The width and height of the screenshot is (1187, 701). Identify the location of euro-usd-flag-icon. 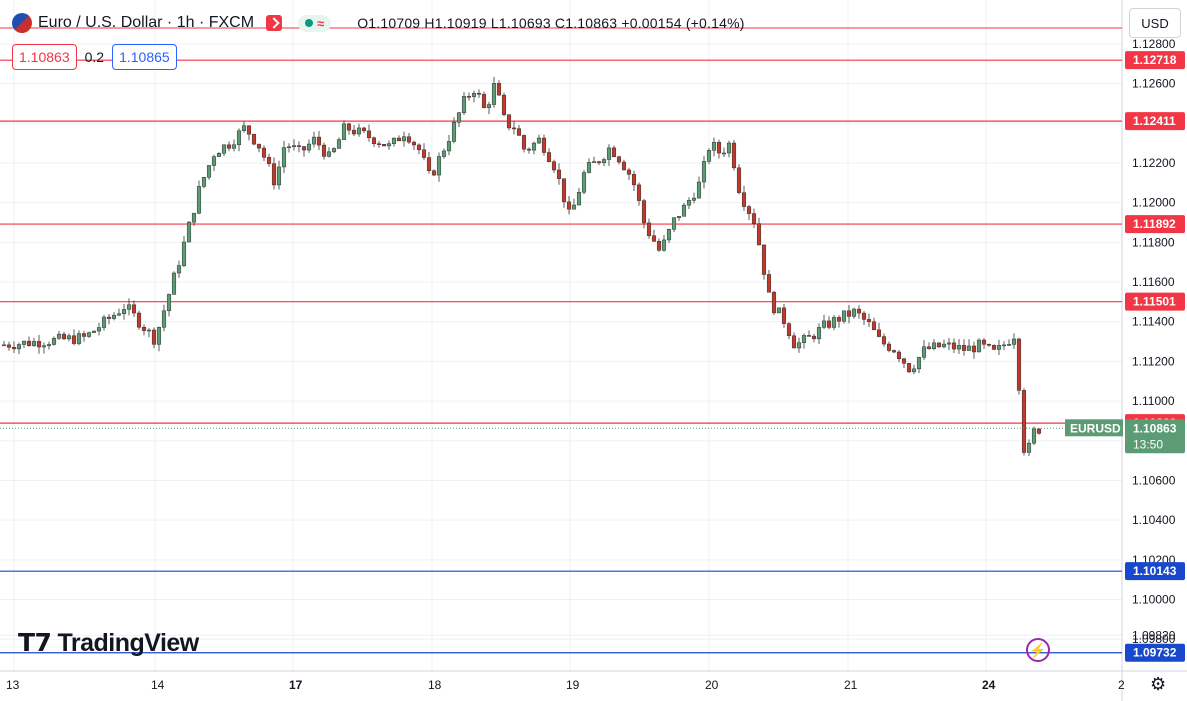
(22, 23).